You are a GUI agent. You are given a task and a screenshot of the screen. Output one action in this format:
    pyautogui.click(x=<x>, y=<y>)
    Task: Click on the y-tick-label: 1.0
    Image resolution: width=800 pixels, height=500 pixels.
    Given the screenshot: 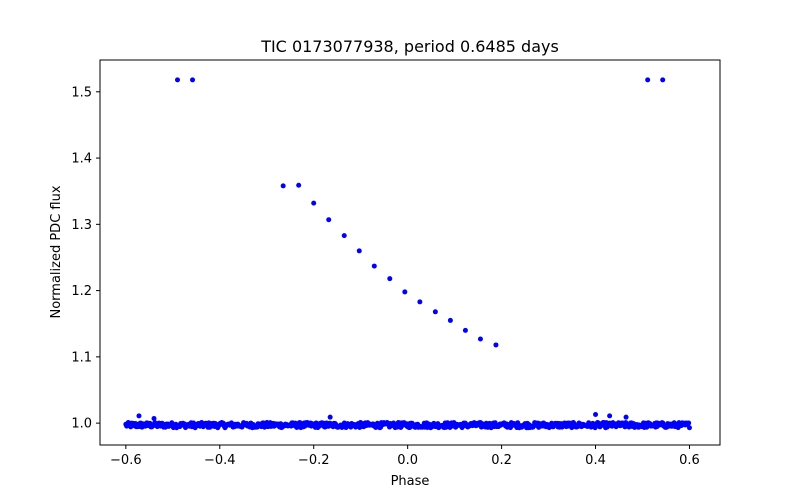 What is the action you would take?
    pyautogui.click(x=81, y=424)
    